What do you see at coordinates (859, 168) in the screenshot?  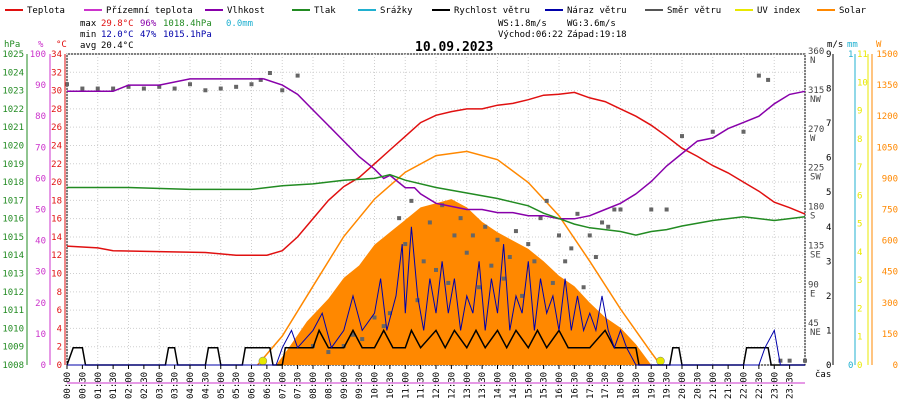 I see `uv-tick-label: 7` at bounding box center [859, 168].